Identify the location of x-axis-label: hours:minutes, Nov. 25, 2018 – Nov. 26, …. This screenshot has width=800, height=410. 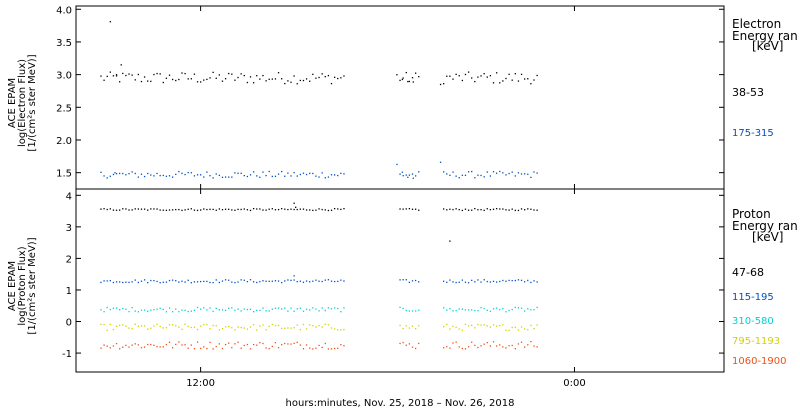
(400, 403).